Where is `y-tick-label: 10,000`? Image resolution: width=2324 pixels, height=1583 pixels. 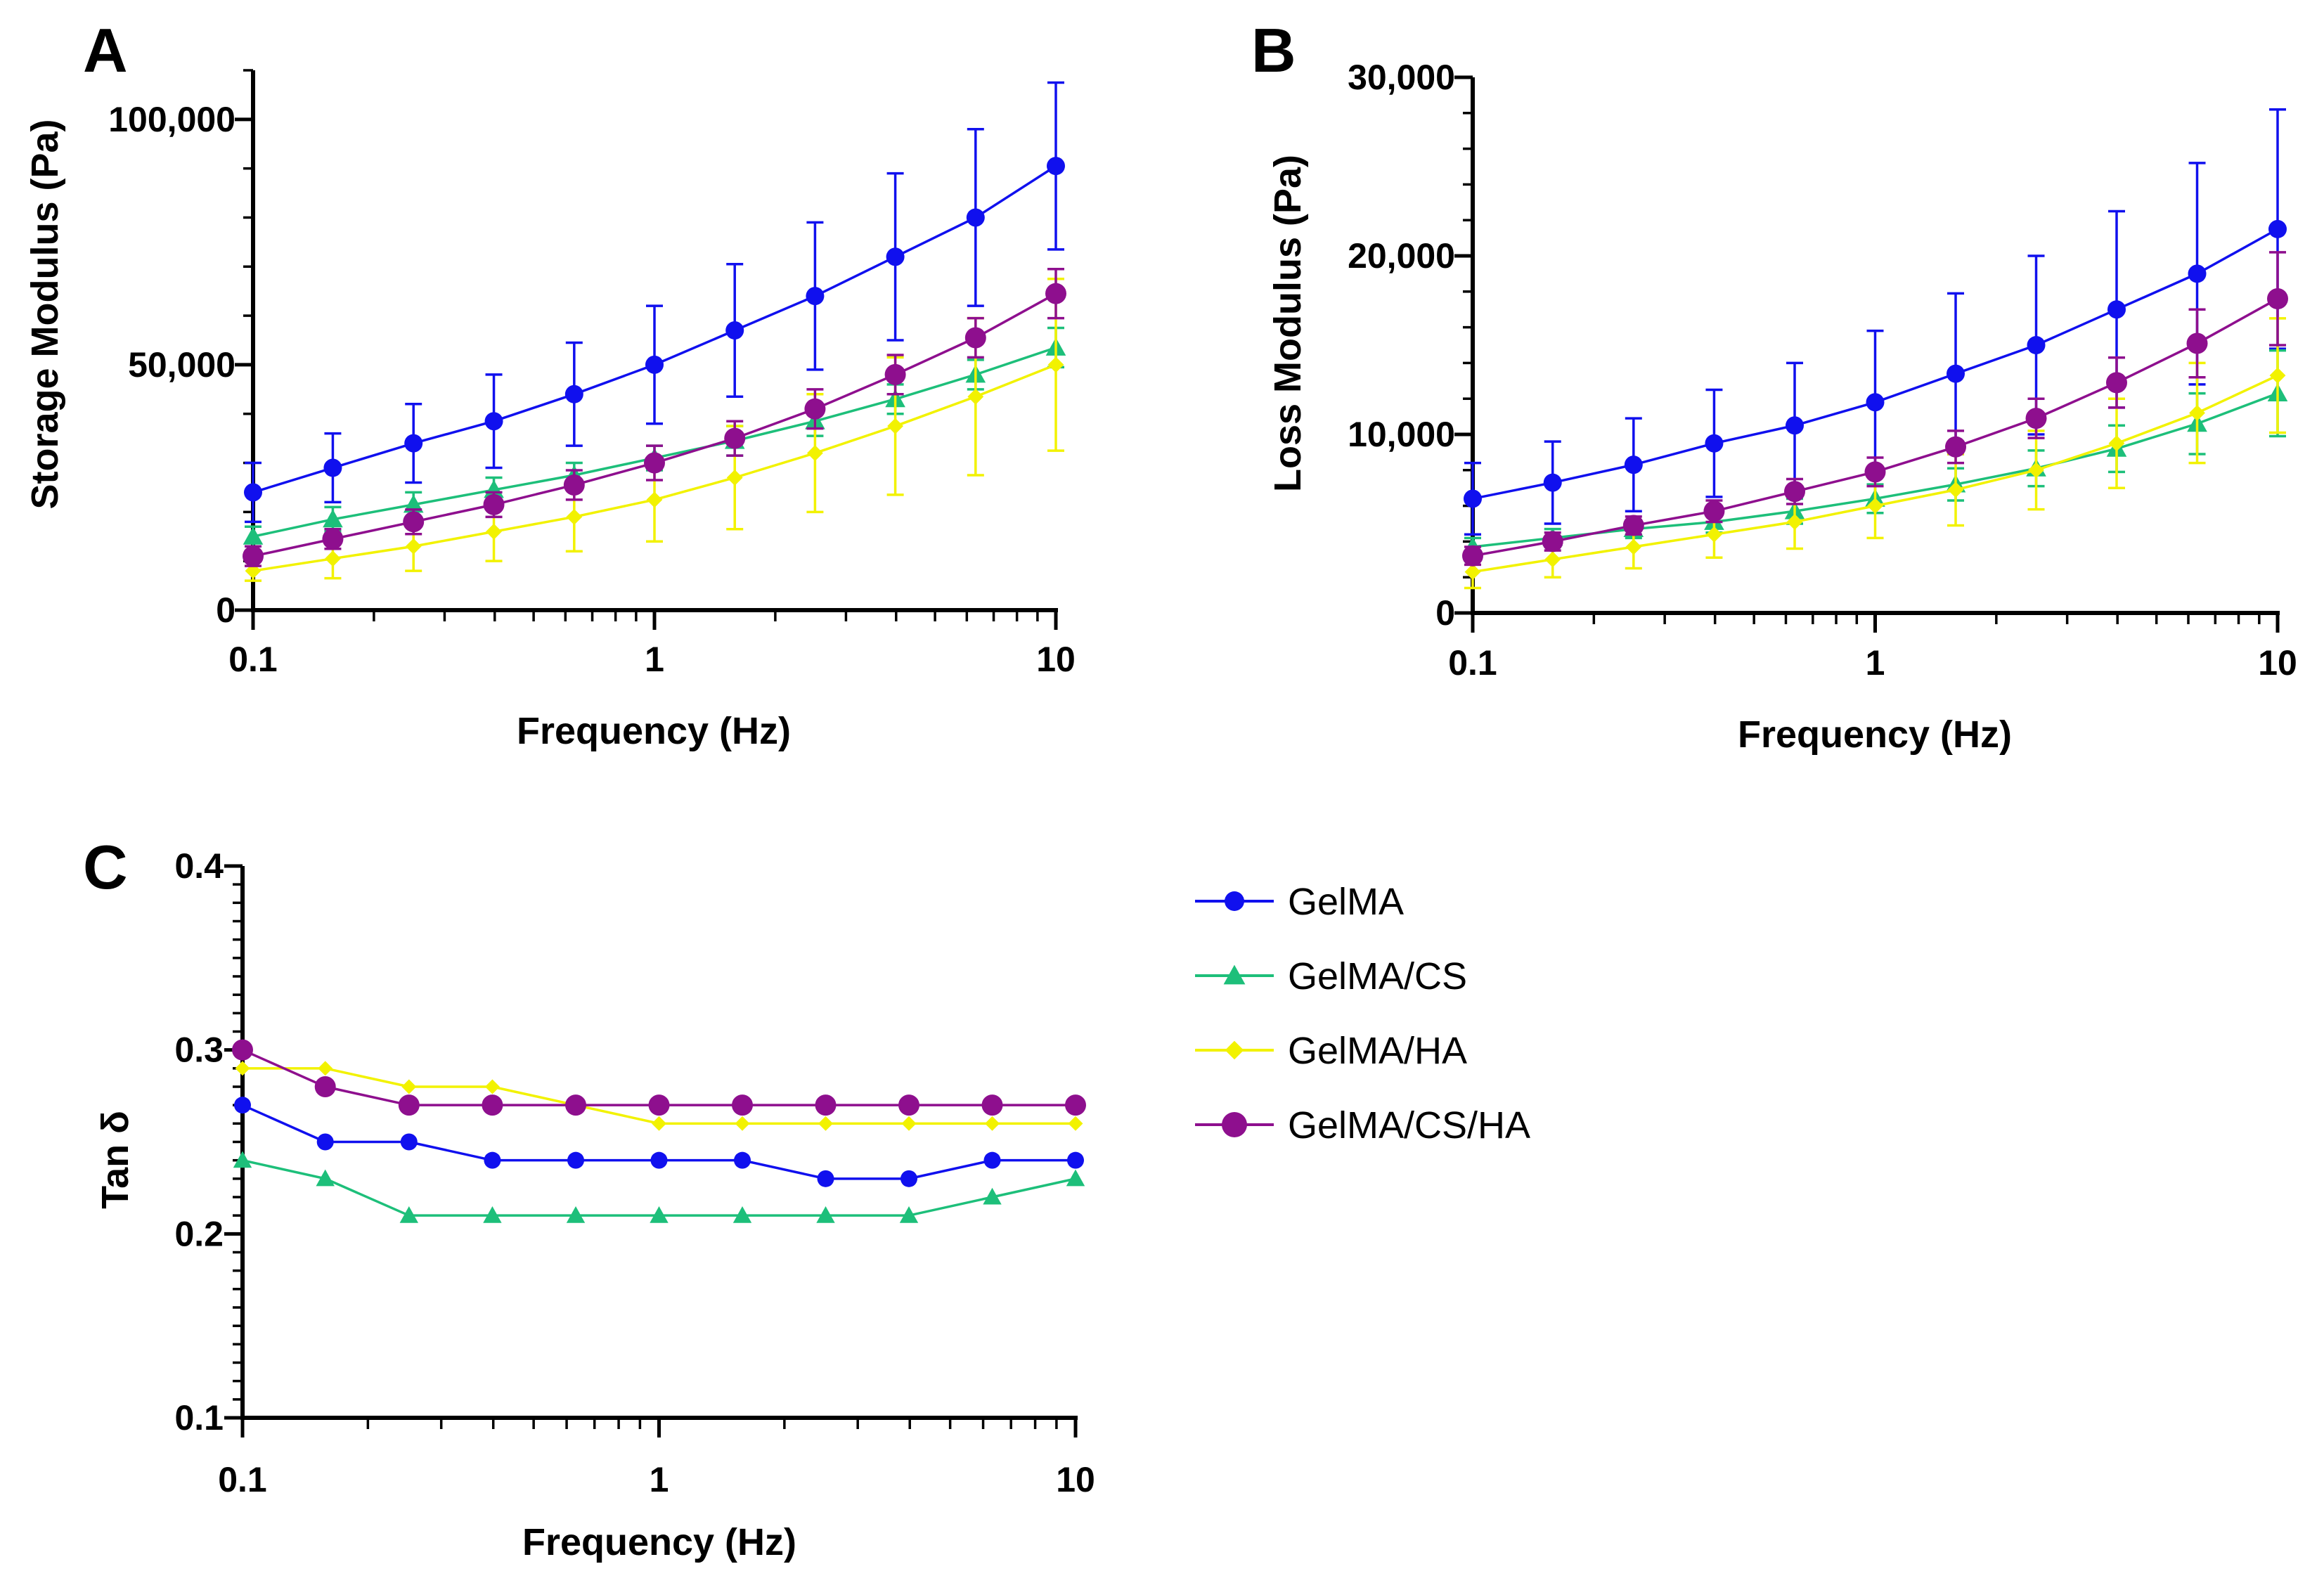 y-tick-label: 10,000 is located at coordinates (1401, 434).